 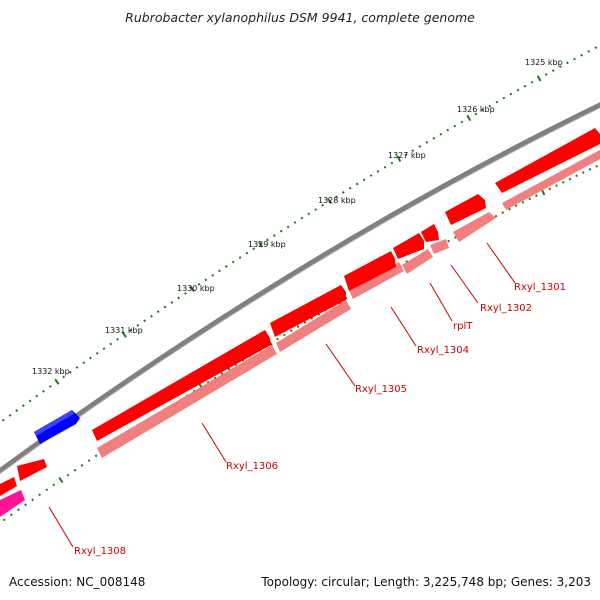 What do you see at coordinates (57, 427) in the screenshot?
I see `gene-reverse-strand` at bounding box center [57, 427].